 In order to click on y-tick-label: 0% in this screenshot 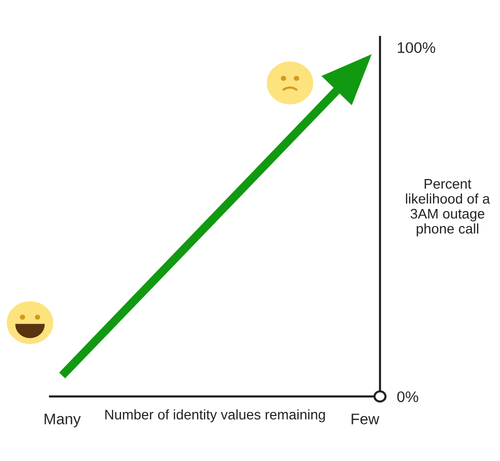, I will do `click(407, 396)`.